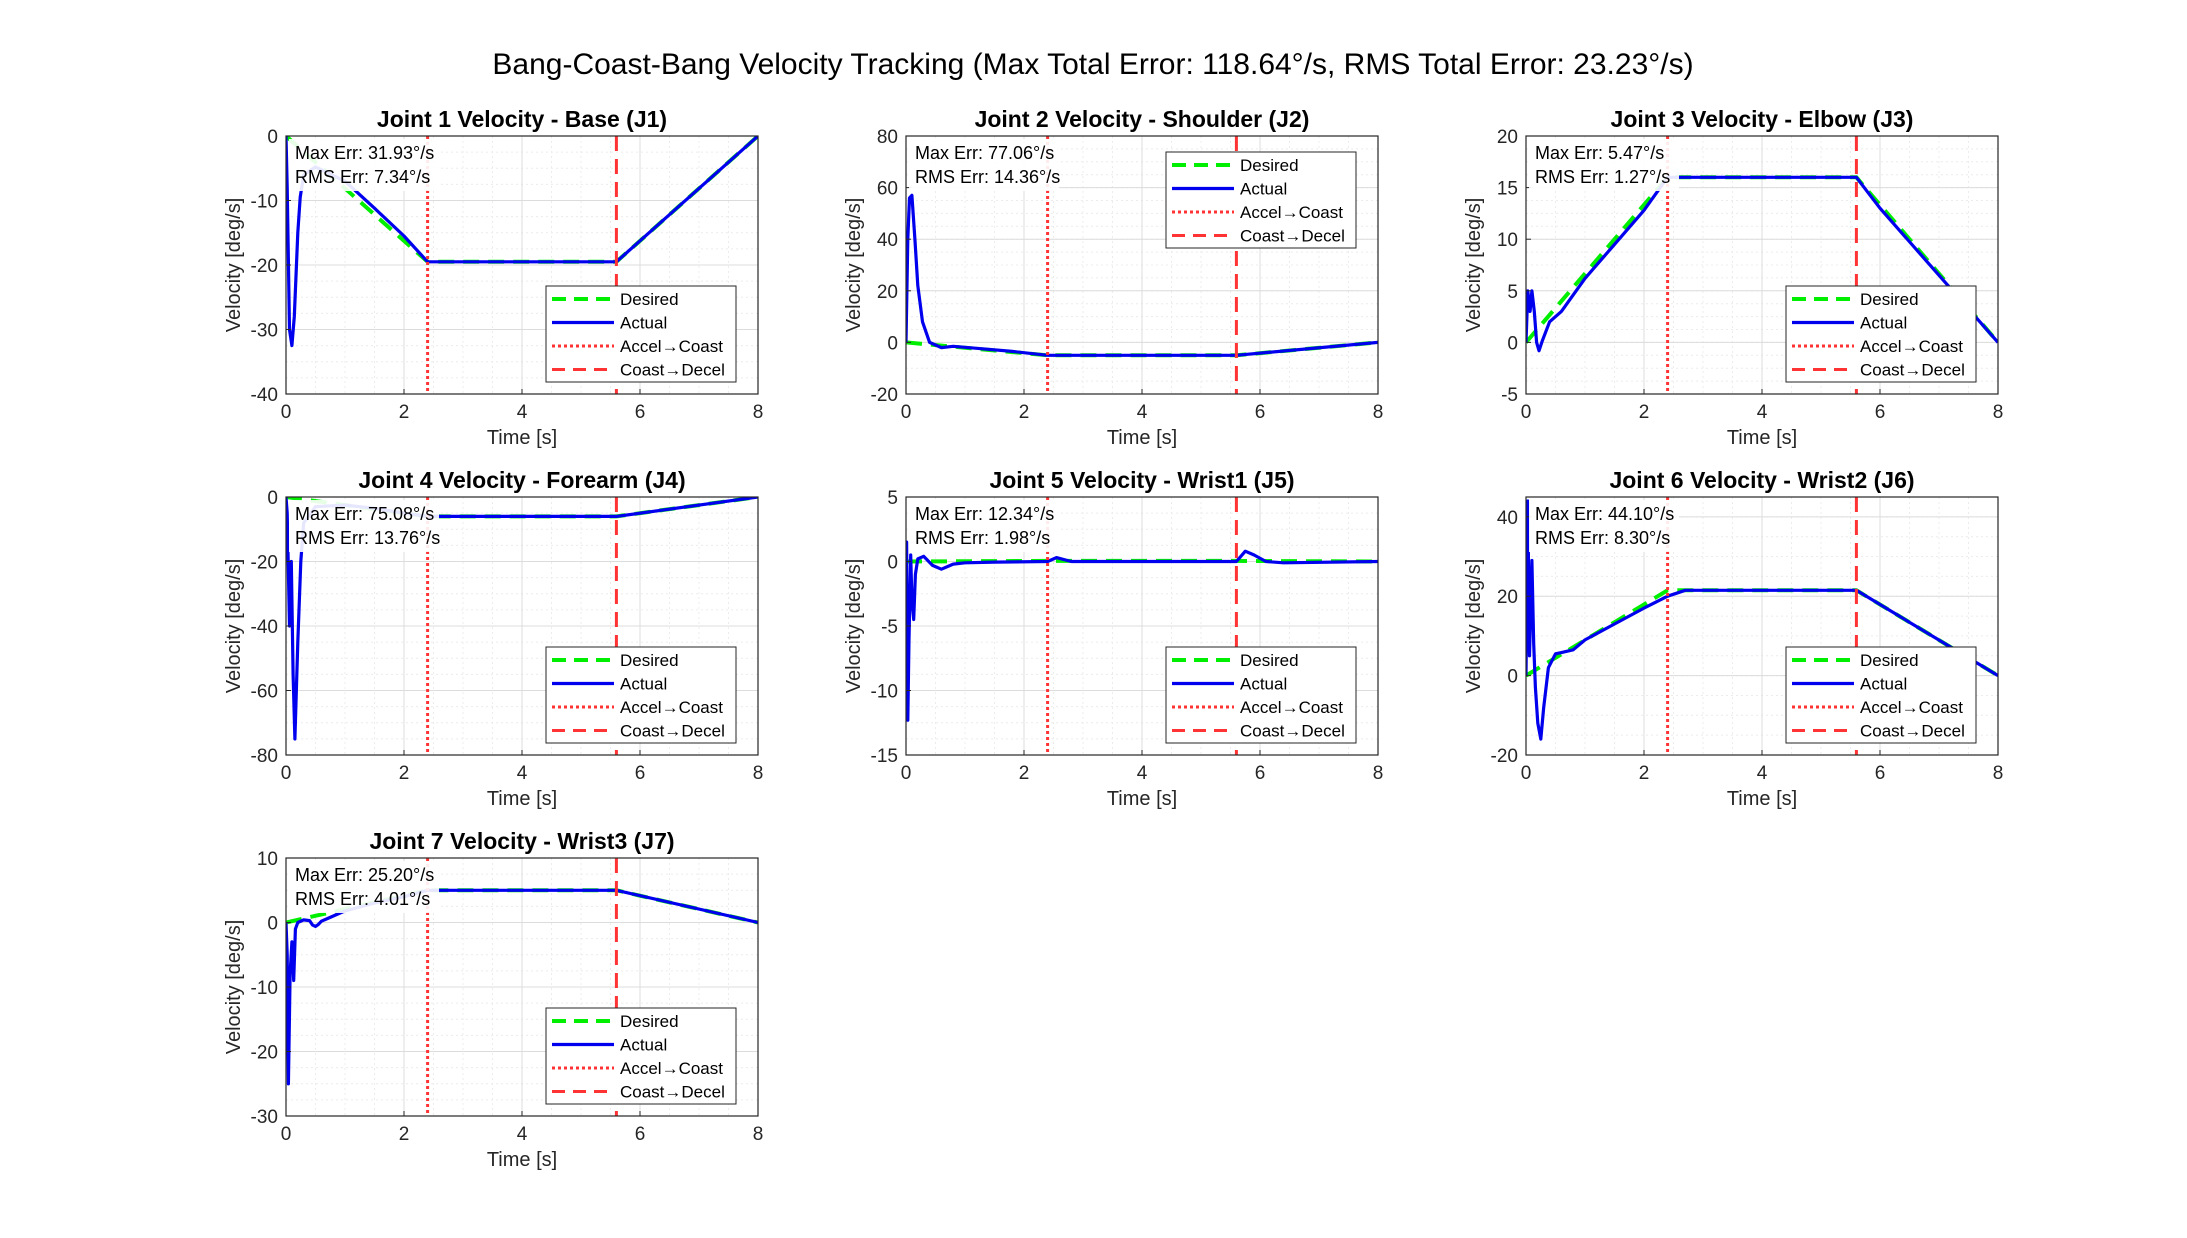 This screenshot has height=1238, width=2187. Describe the element at coordinates (1599, 153) in the screenshot. I see `annotation-line: Max Err: 5.47°/s` at that location.